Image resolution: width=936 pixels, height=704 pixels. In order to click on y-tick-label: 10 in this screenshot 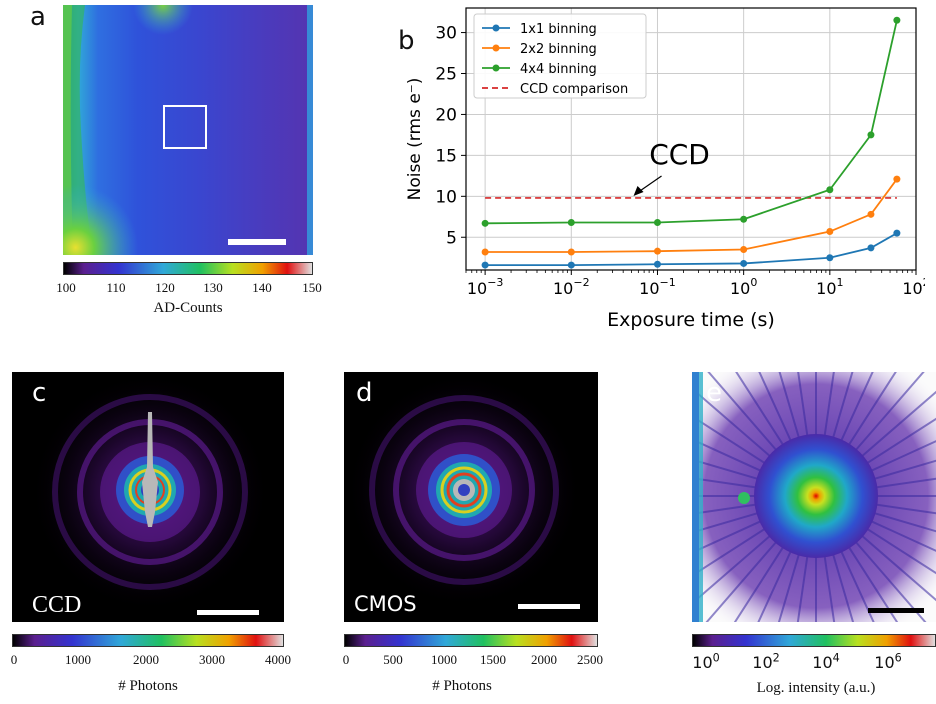, I will do `click(446, 197)`.